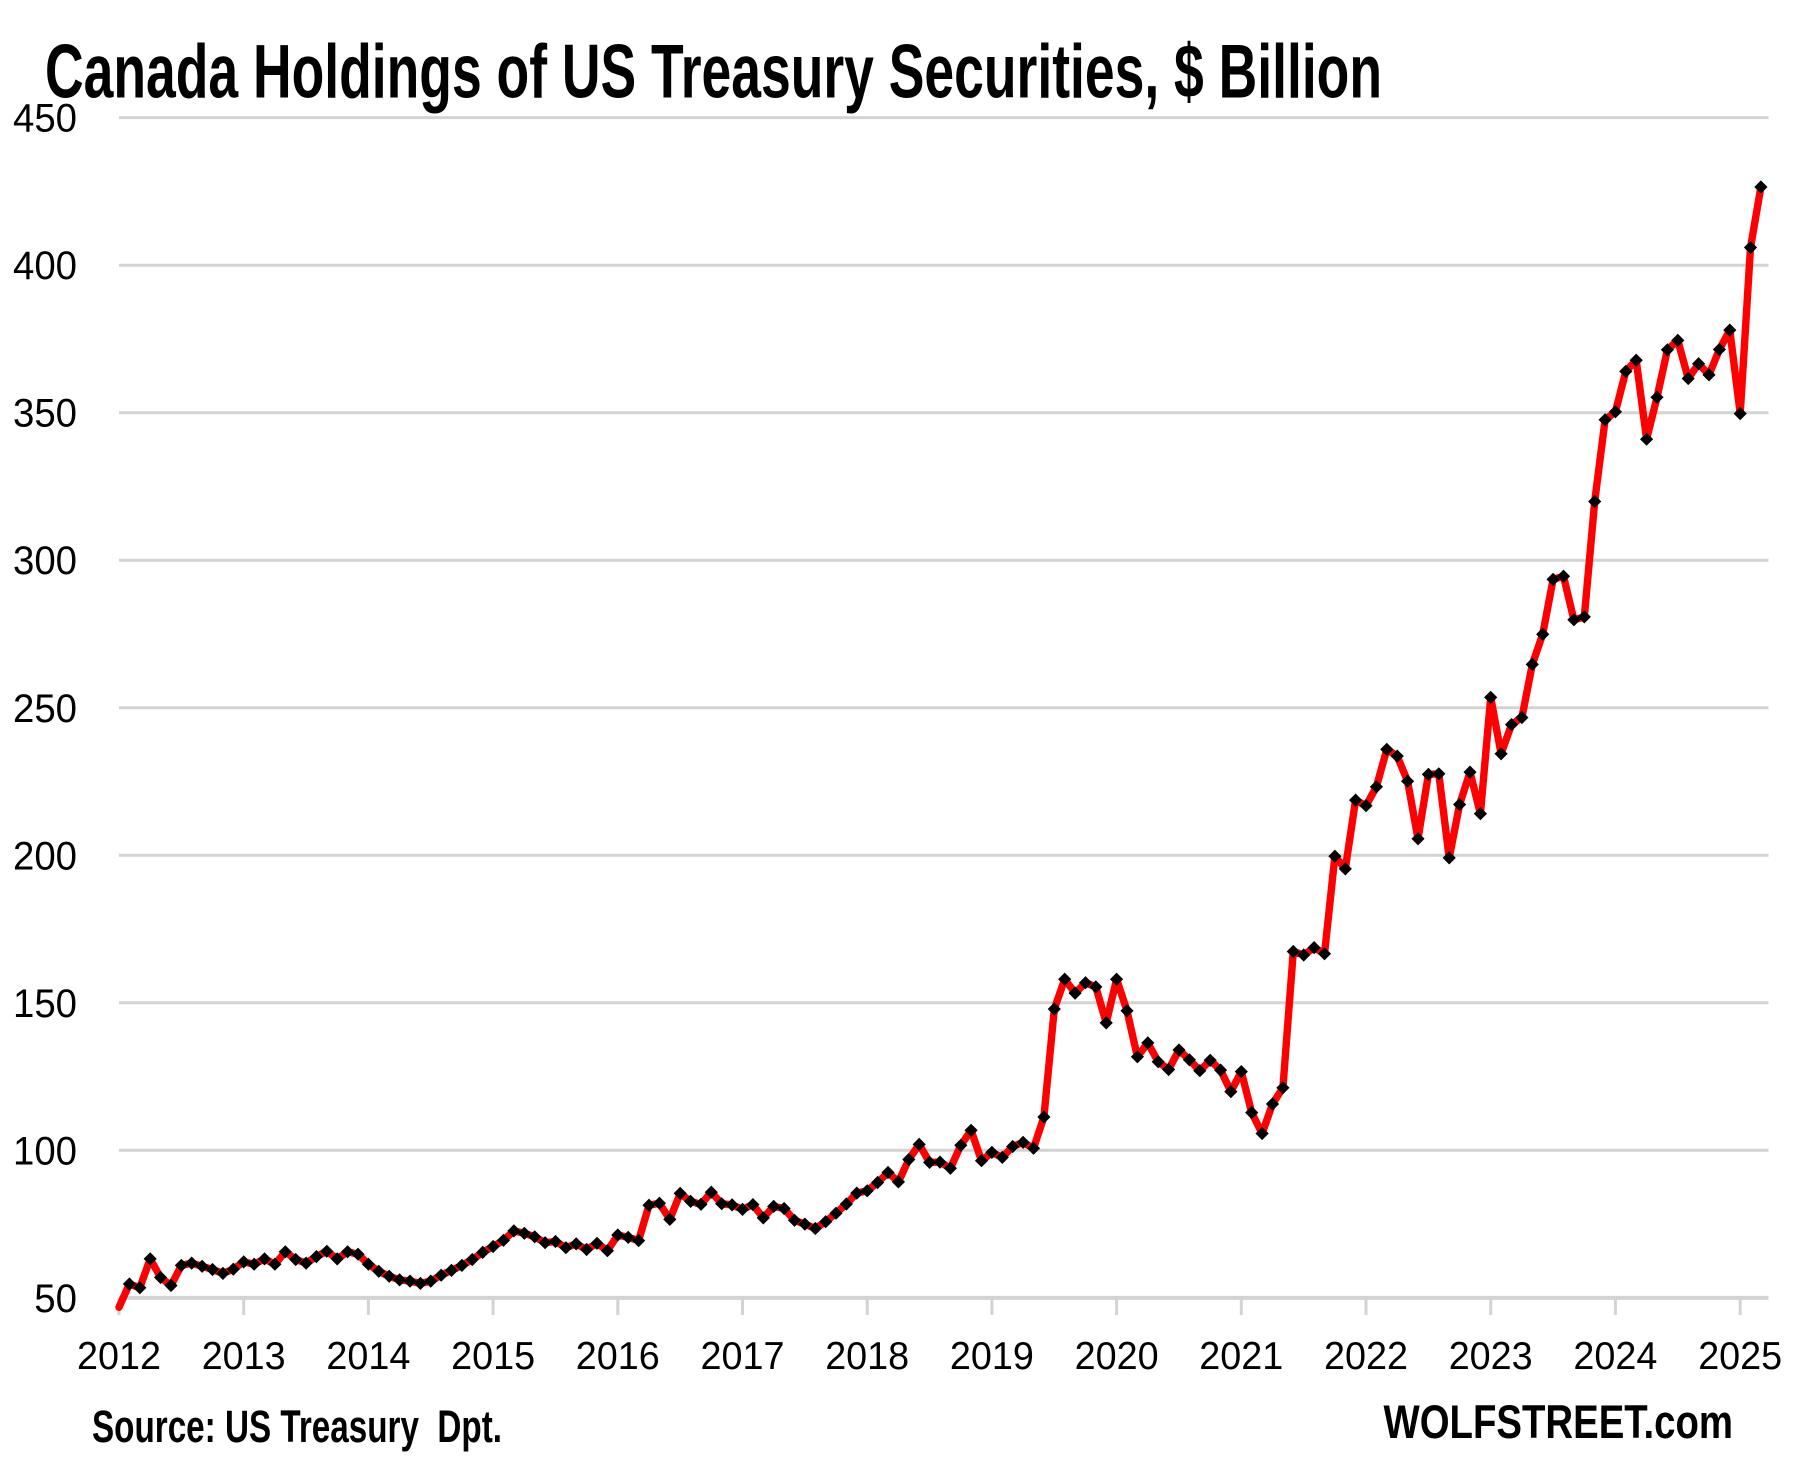 This screenshot has width=1813, height=1474. What do you see at coordinates (493, 1356) in the screenshot?
I see `svg-text: 2015` at bounding box center [493, 1356].